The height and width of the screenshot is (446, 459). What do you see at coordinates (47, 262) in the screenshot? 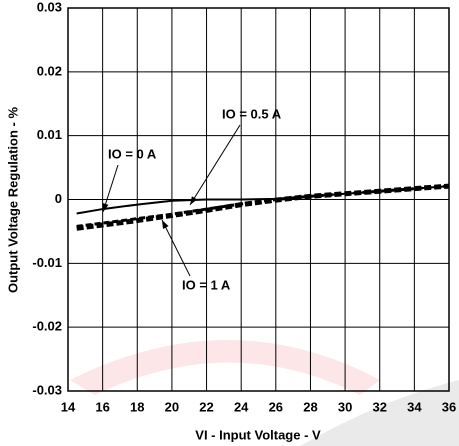
I see `y-tick-label: -0.01` at bounding box center [47, 262].